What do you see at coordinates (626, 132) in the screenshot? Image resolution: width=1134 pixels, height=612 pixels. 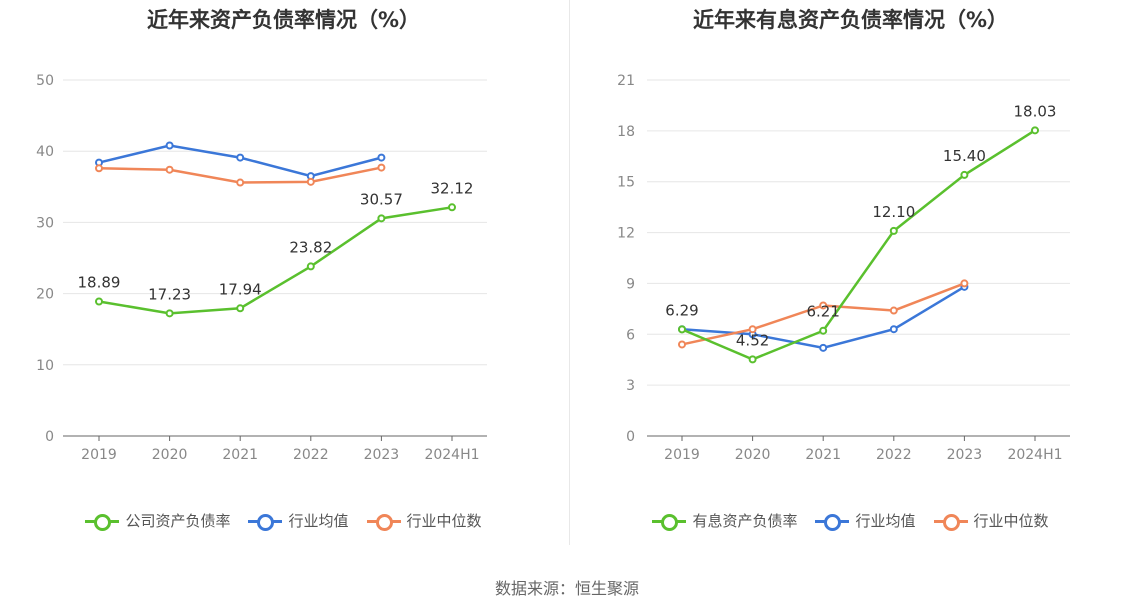 I see `y-tick-label: 18` at bounding box center [626, 132].